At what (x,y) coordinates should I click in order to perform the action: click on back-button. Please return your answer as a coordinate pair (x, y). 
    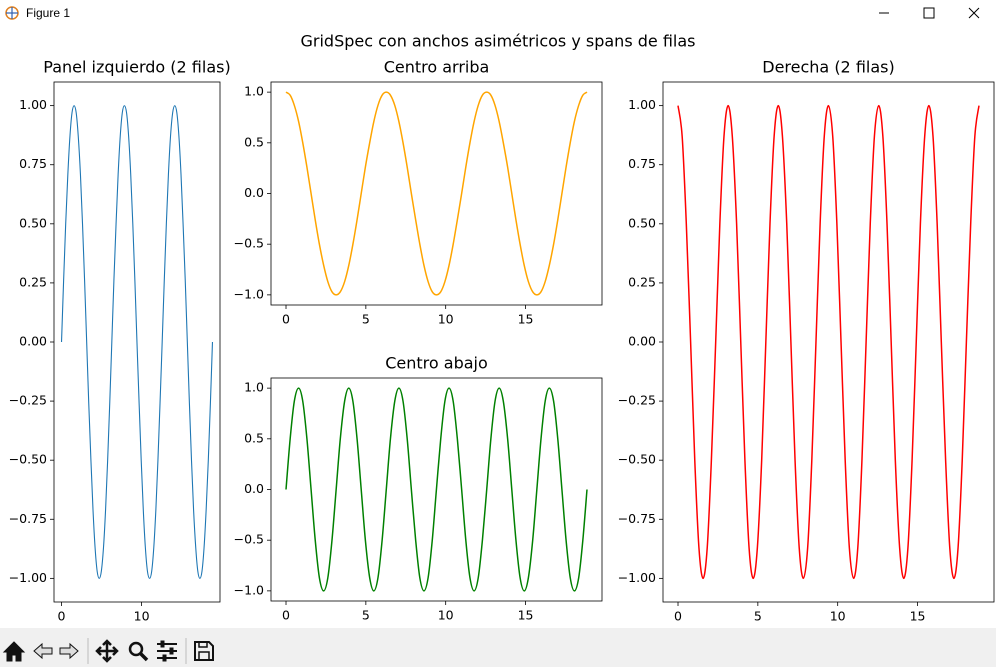
    Looking at the image, I should click on (43, 651).